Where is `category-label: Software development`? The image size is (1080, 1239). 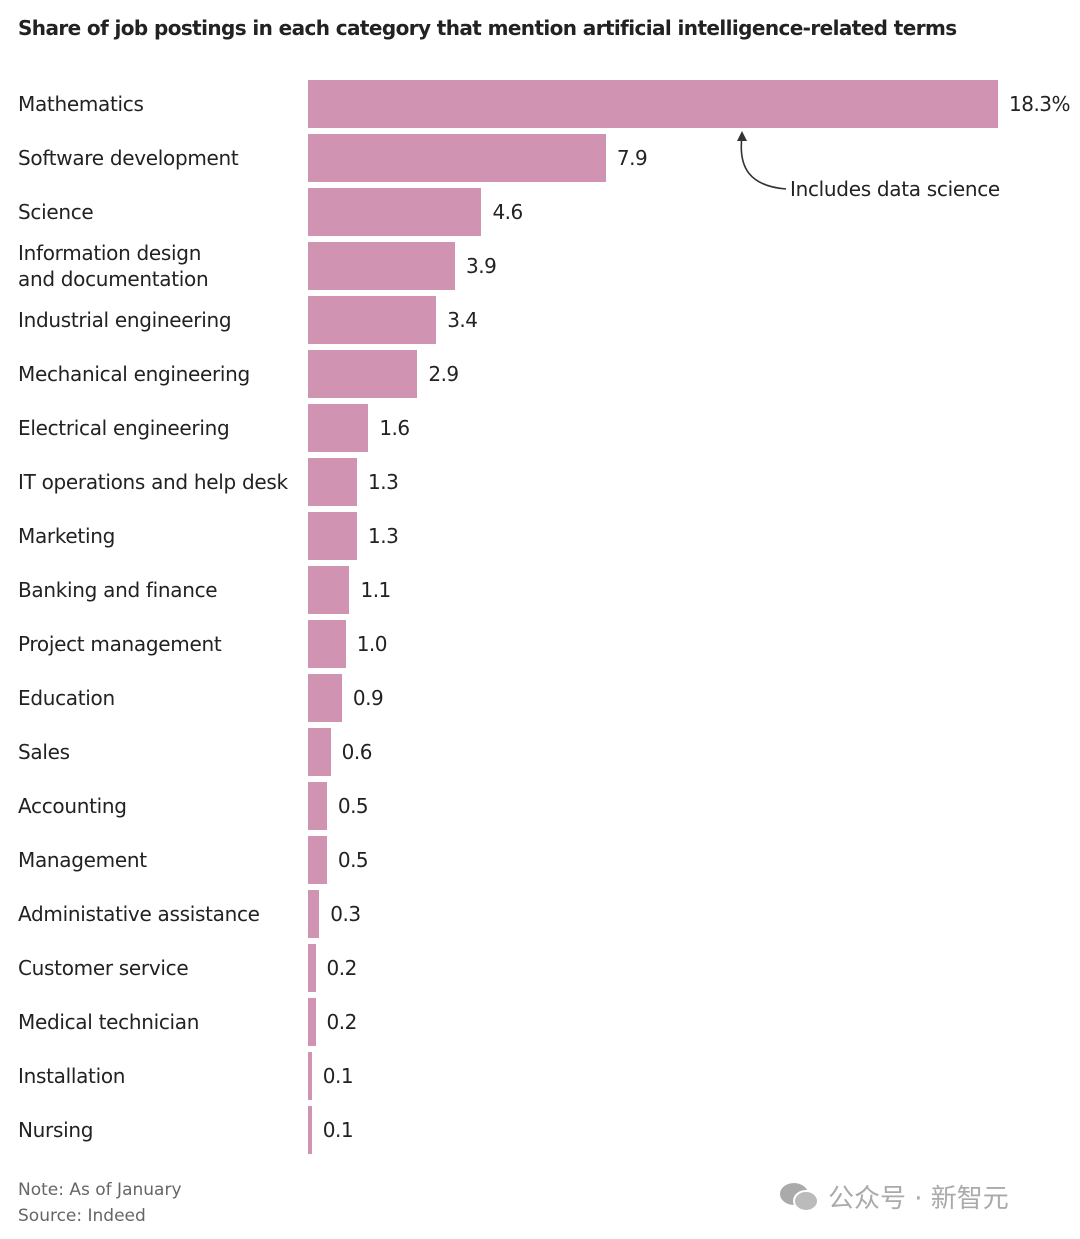
category-label: Software development is located at coordinates (128, 158).